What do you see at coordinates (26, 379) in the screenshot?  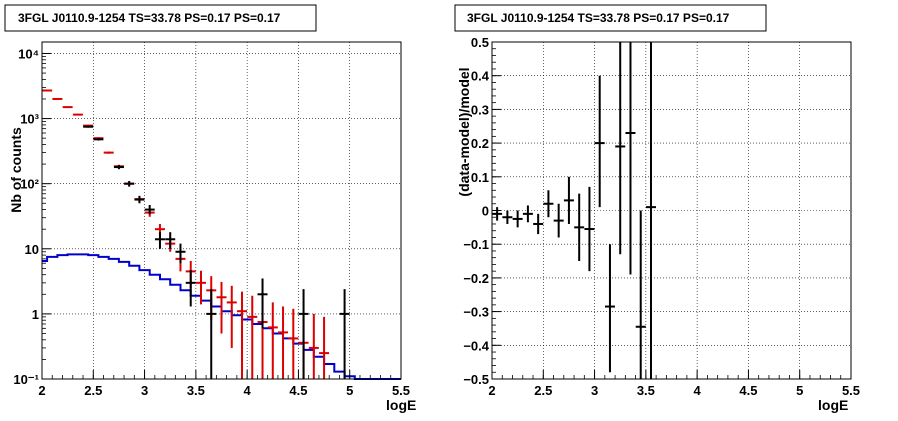 I see `left-y-tick-label: 10⁻¹` at bounding box center [26, 379].